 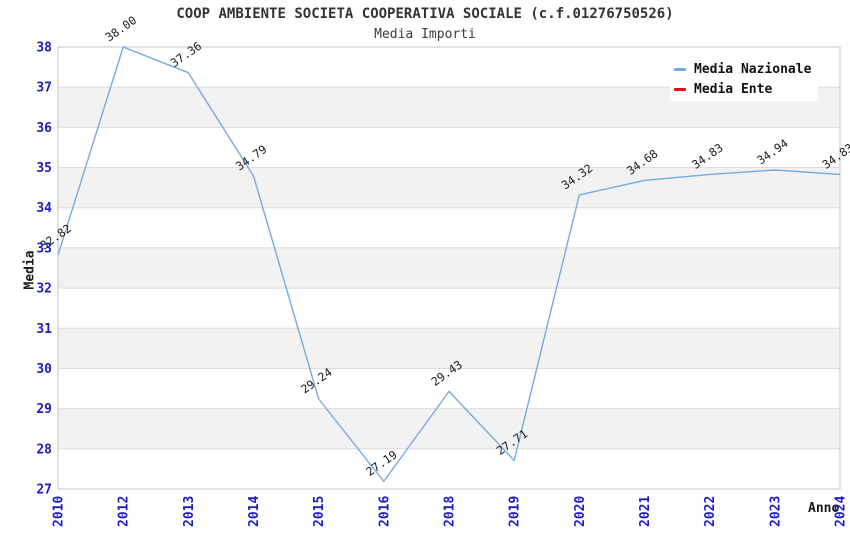 What do you see at coordinates (44, 128) in the screenshot?
I see `y-tick-label: 36` at bounding box center [44, 128].